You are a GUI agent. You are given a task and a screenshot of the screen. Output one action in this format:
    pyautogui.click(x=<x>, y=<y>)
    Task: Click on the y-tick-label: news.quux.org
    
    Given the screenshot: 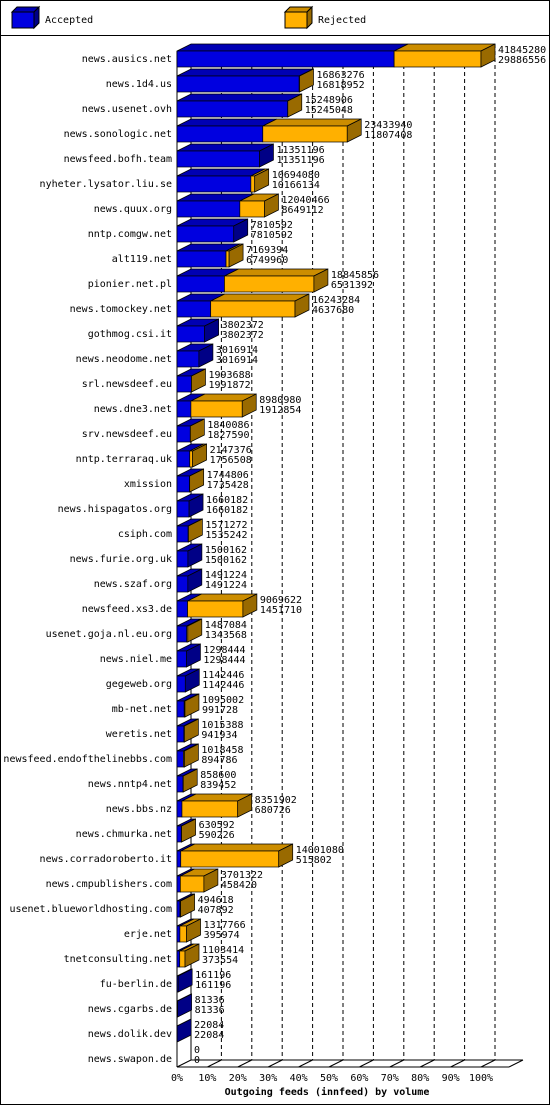 What is the action you would take?
    pyautogui.click(x=133, y=209)
    